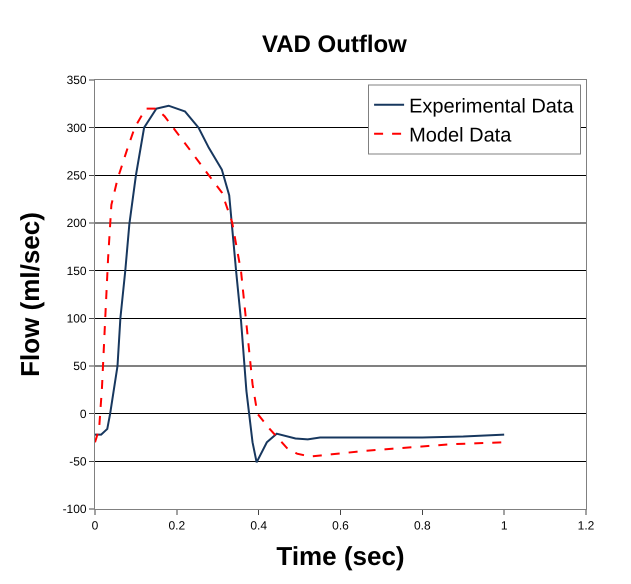  Describe the element at coordinates (76, 127) in the screenshot. I see `y-tick-label: 300` at that location.